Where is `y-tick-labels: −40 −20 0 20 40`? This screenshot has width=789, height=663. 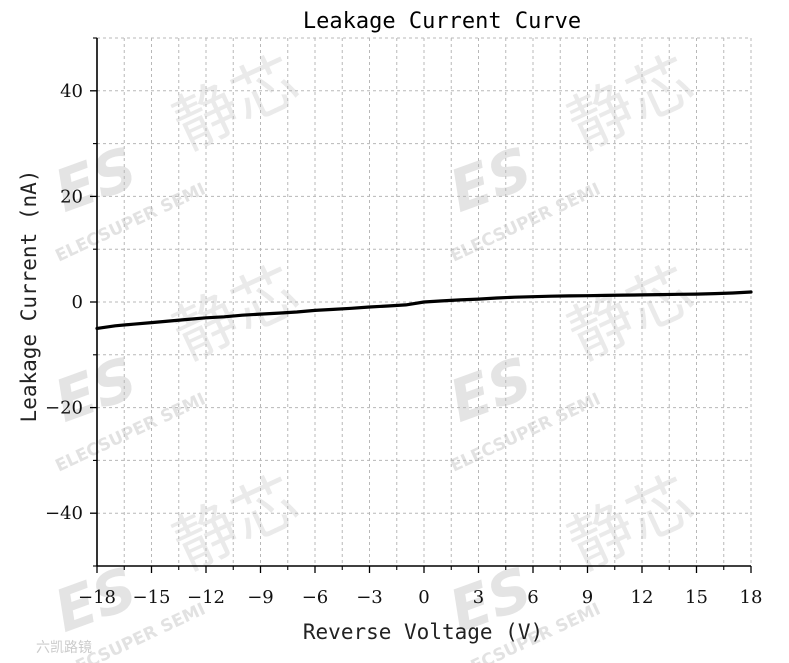
y-tick-labels: −40 −20 0 20 40 is located at coordinates (64, 302).